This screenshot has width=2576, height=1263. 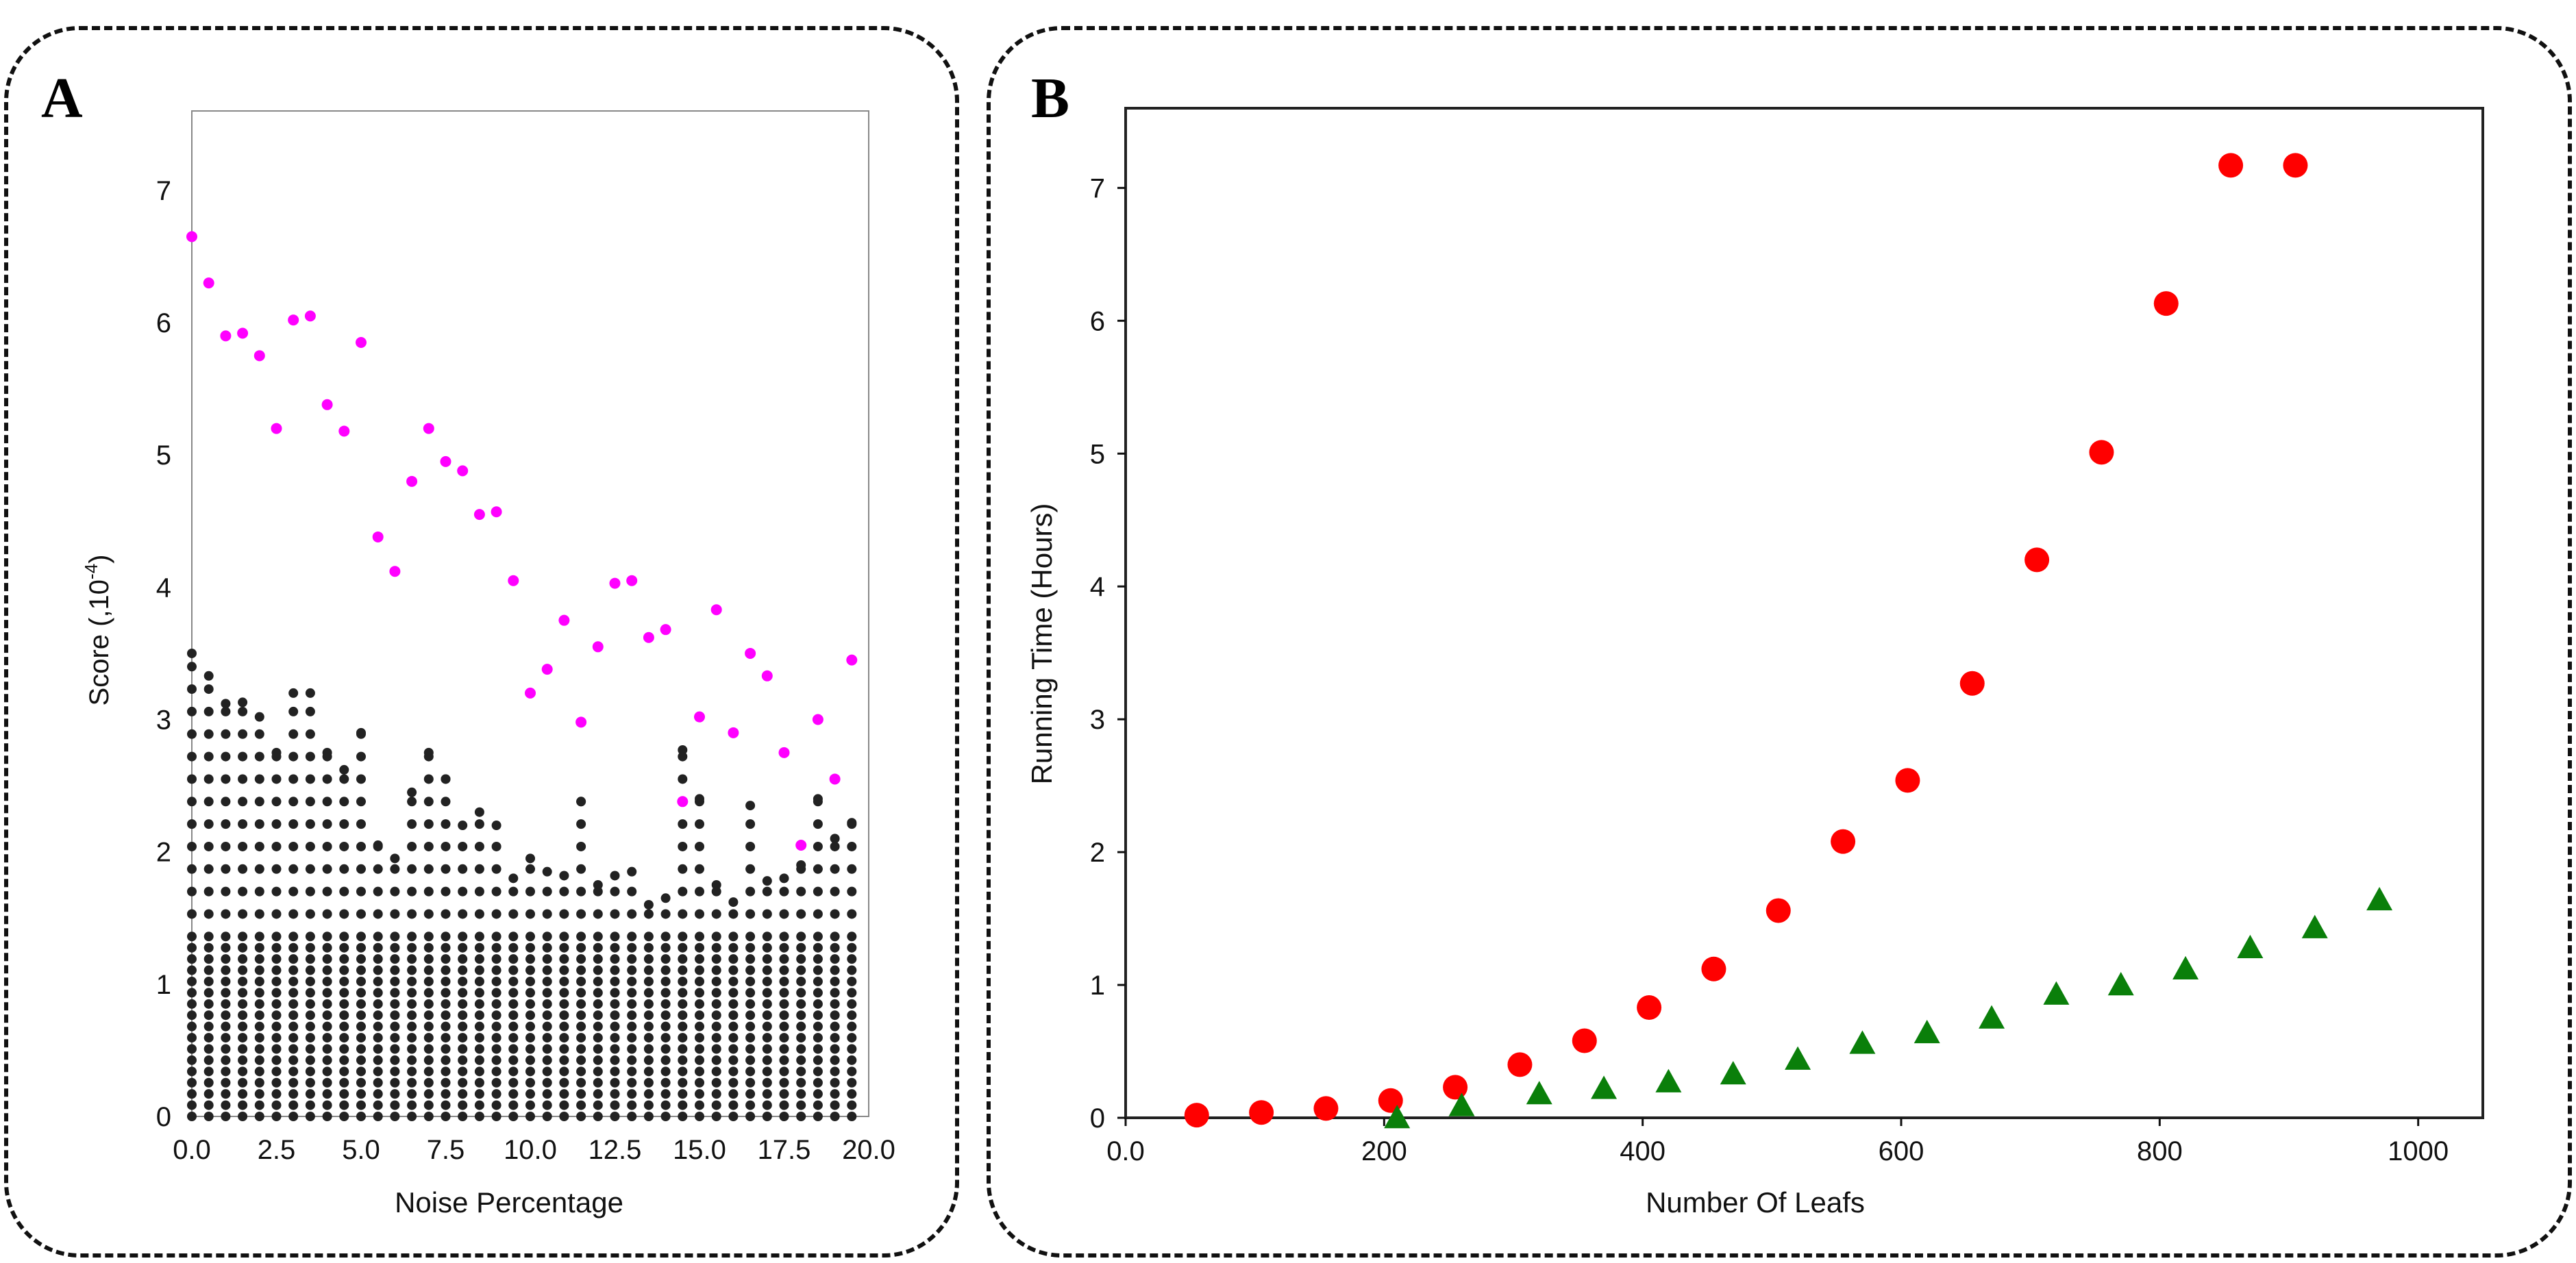 I want to click on chart-b-circle-point, so click(x=1972, y=684).